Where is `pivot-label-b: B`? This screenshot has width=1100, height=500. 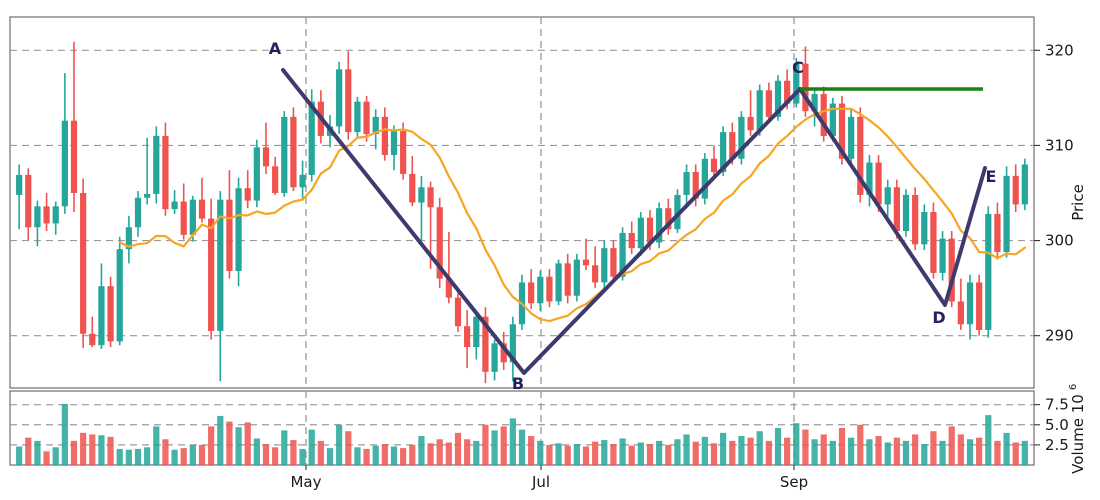
pivot-label-b: B is located at coordinates (518, 383).